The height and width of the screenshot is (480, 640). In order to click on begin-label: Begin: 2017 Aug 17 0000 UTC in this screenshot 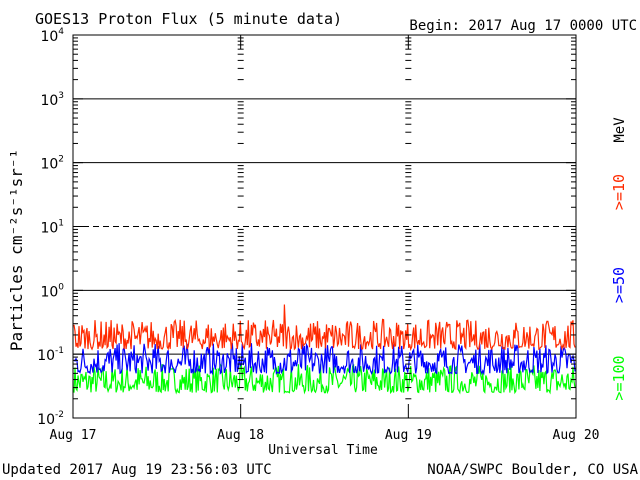, I will do `click(523, 26)`.